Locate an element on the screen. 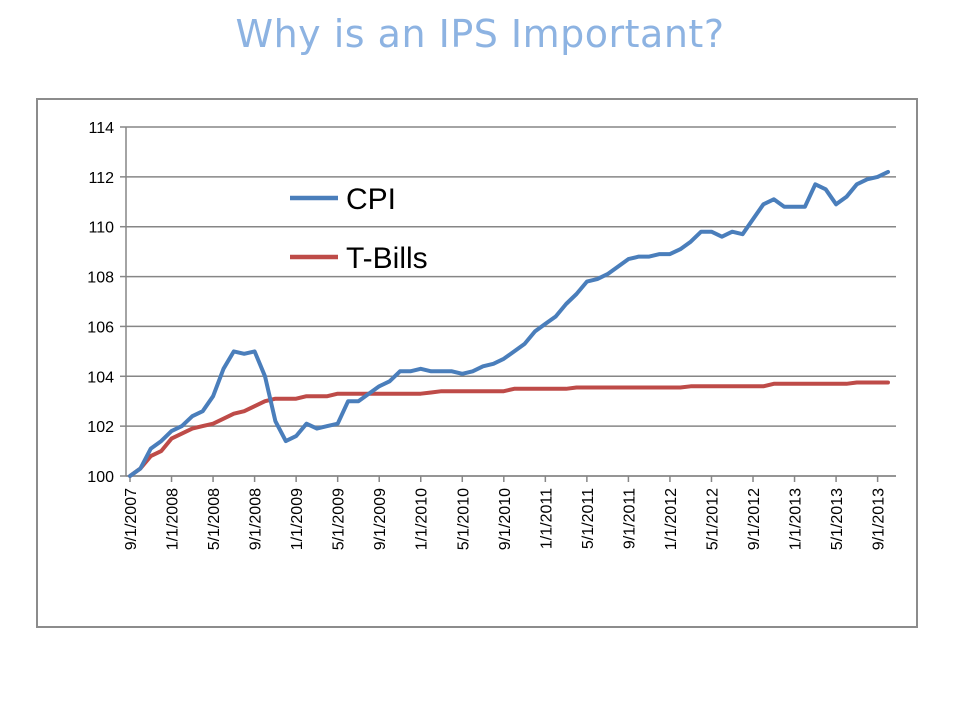  y-tick-label: 106 is located at coordinates (100, 327).